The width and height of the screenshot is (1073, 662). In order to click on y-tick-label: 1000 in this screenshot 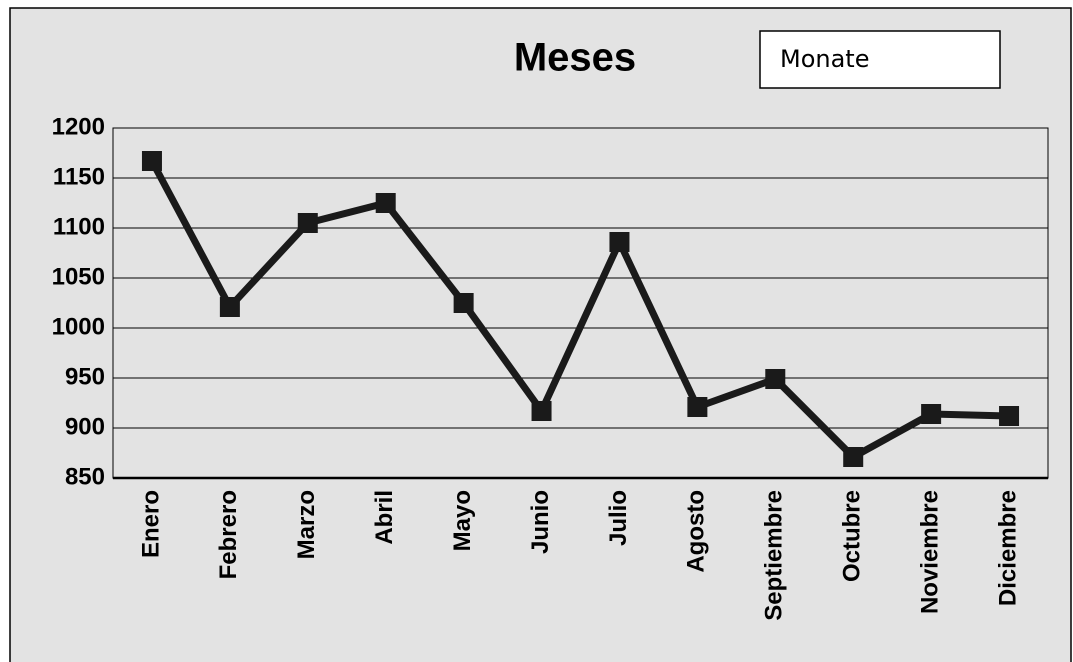, I will do `click(78, 326)`.